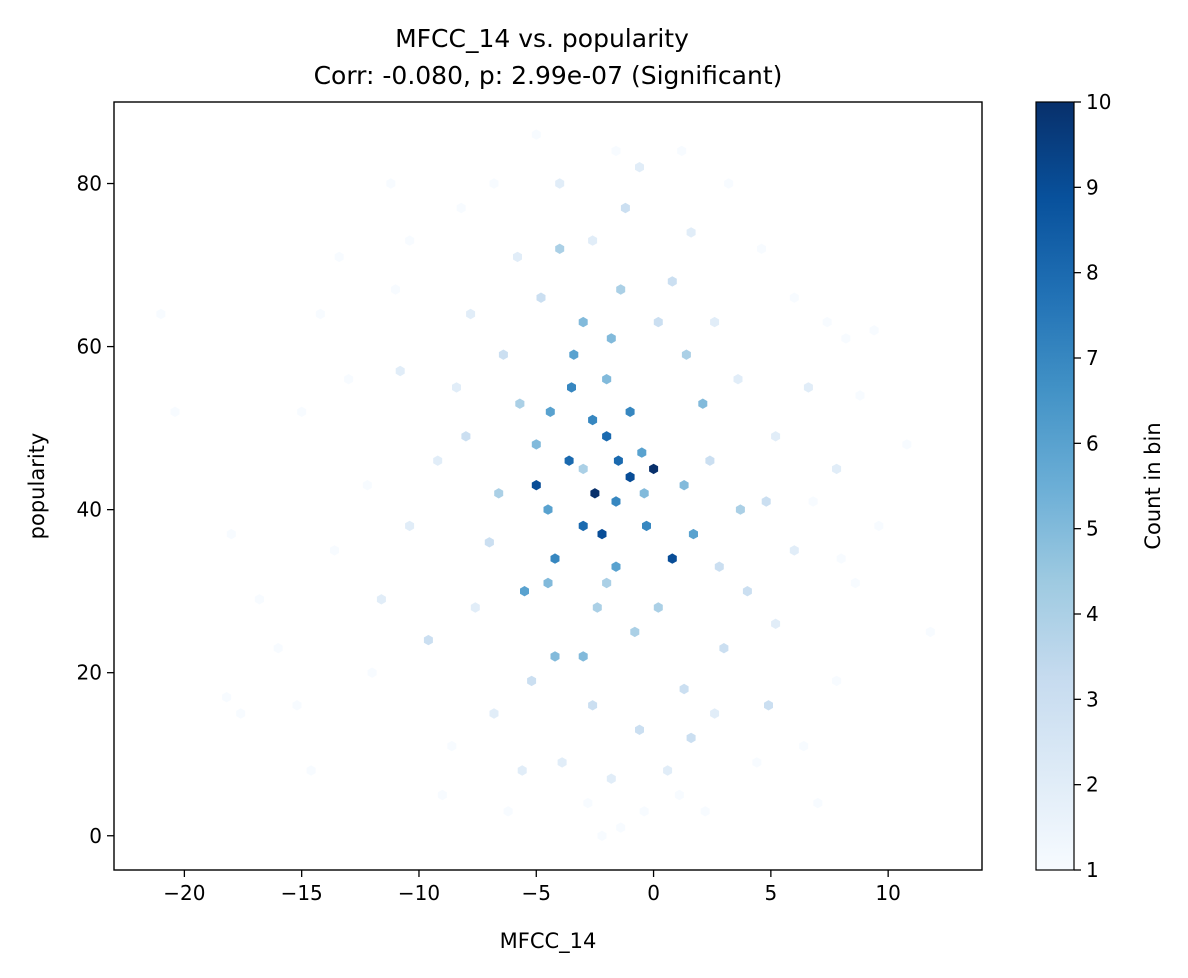 Image resolution: width=1188 pixels, height=978 pixels. I want to click on colorbar-tick-label: 4, so click(1092, 614).